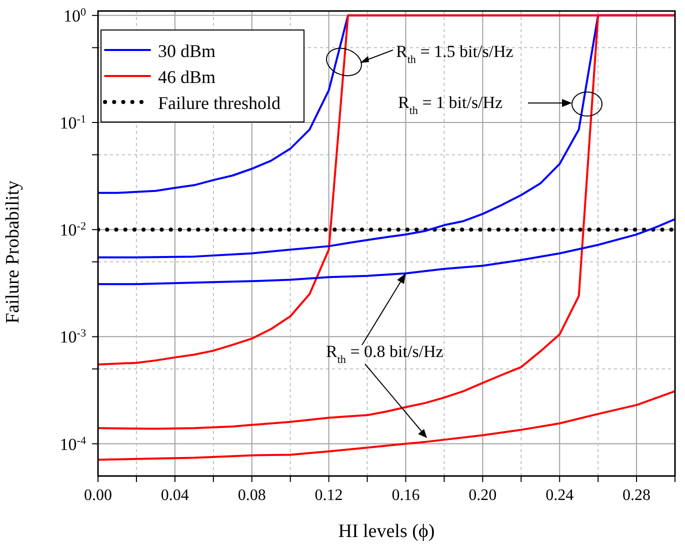 The image size is (685, 549). I want to click on y-tick-label: 10$^{-3}$, so click(73, 337).